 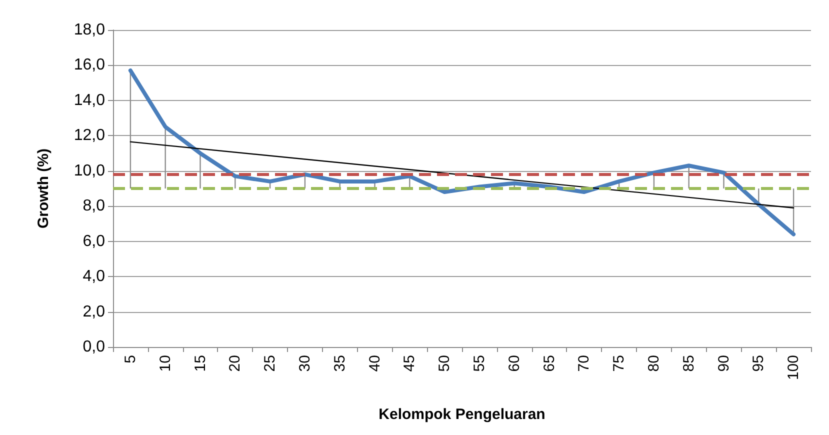 I want to click on x-tick-label: 70, so click(x=584, y=363).